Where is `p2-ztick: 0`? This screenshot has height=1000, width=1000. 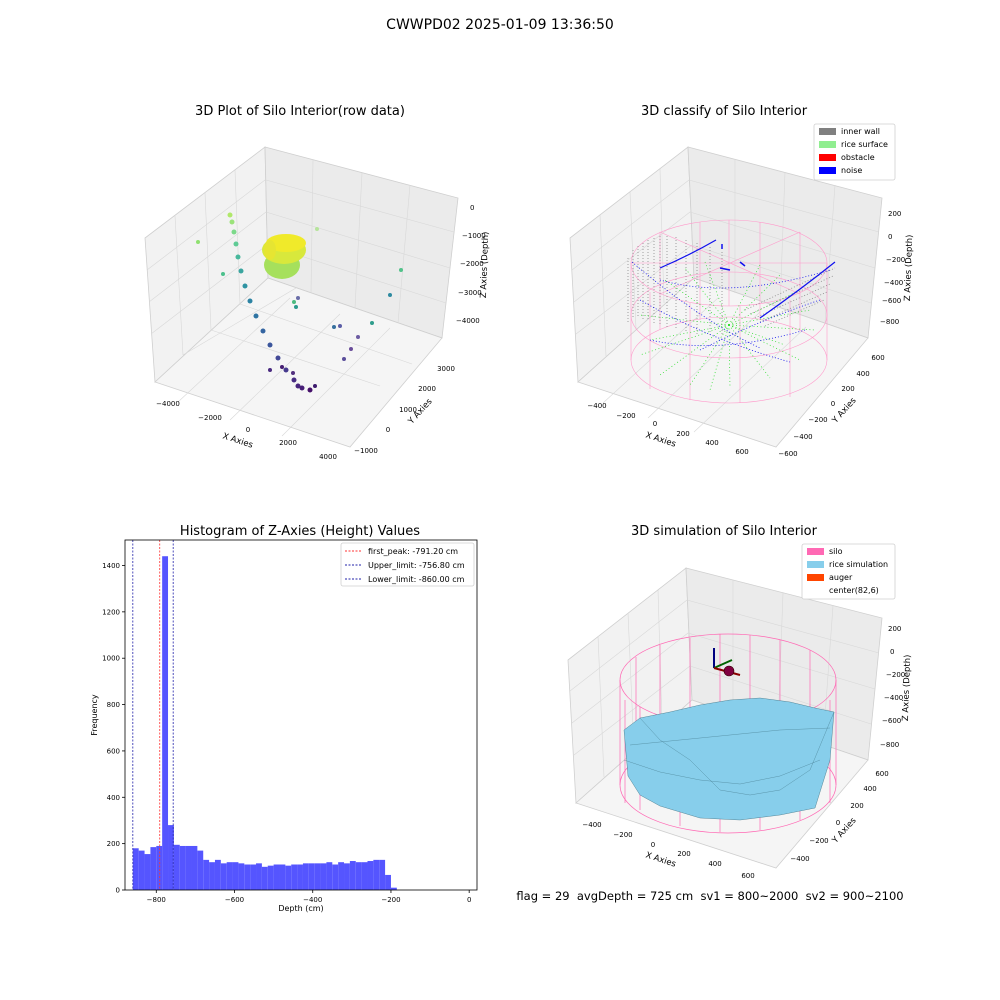 p2-ztick: 0 is located at coordinates (890, 237).